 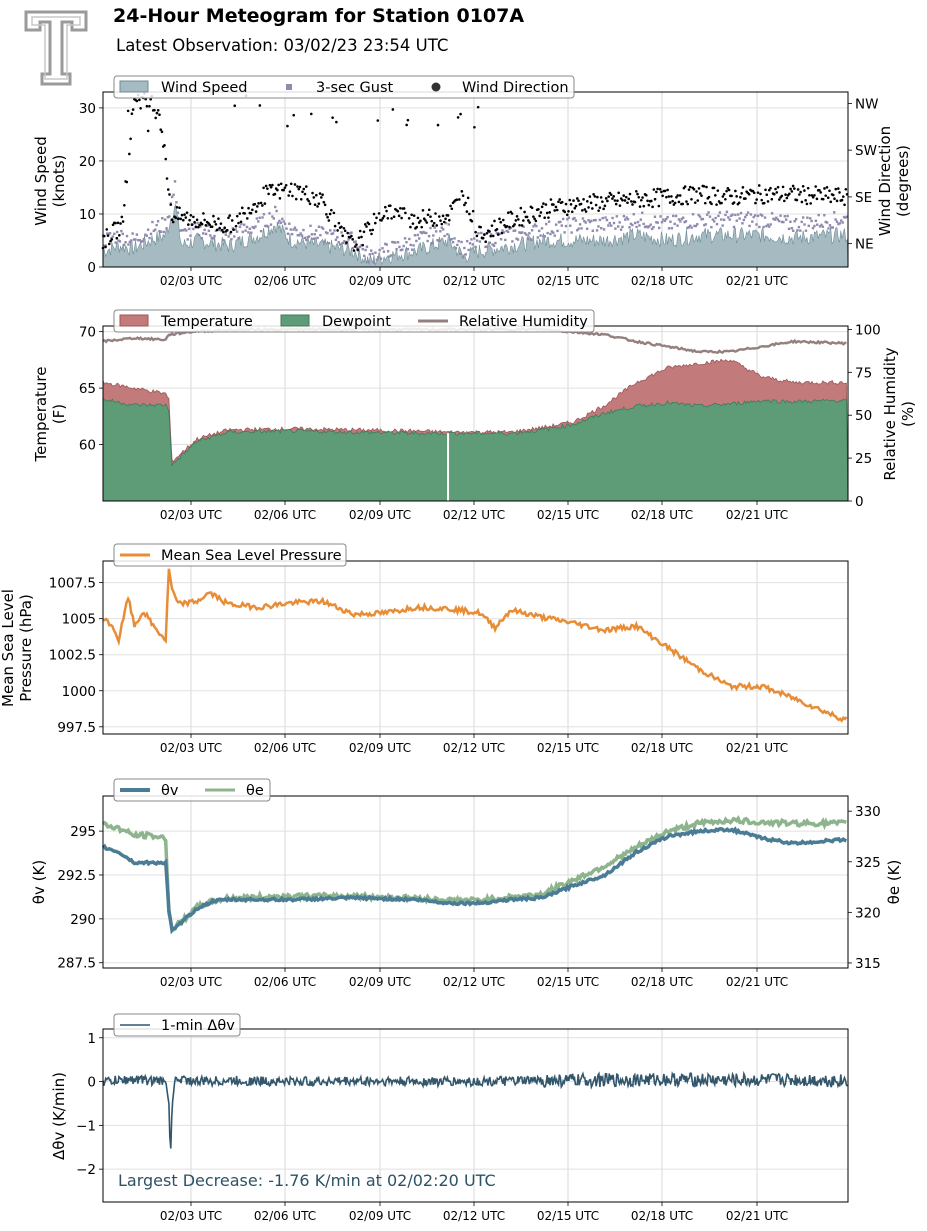 I want to click on y-tick-label: 1002.5, so click(x=72, y=656).